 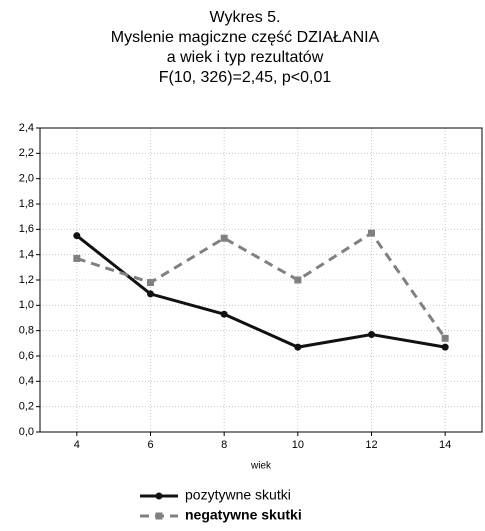 I want to click on x-axis-label: wiek, so click(x=261, y=466).